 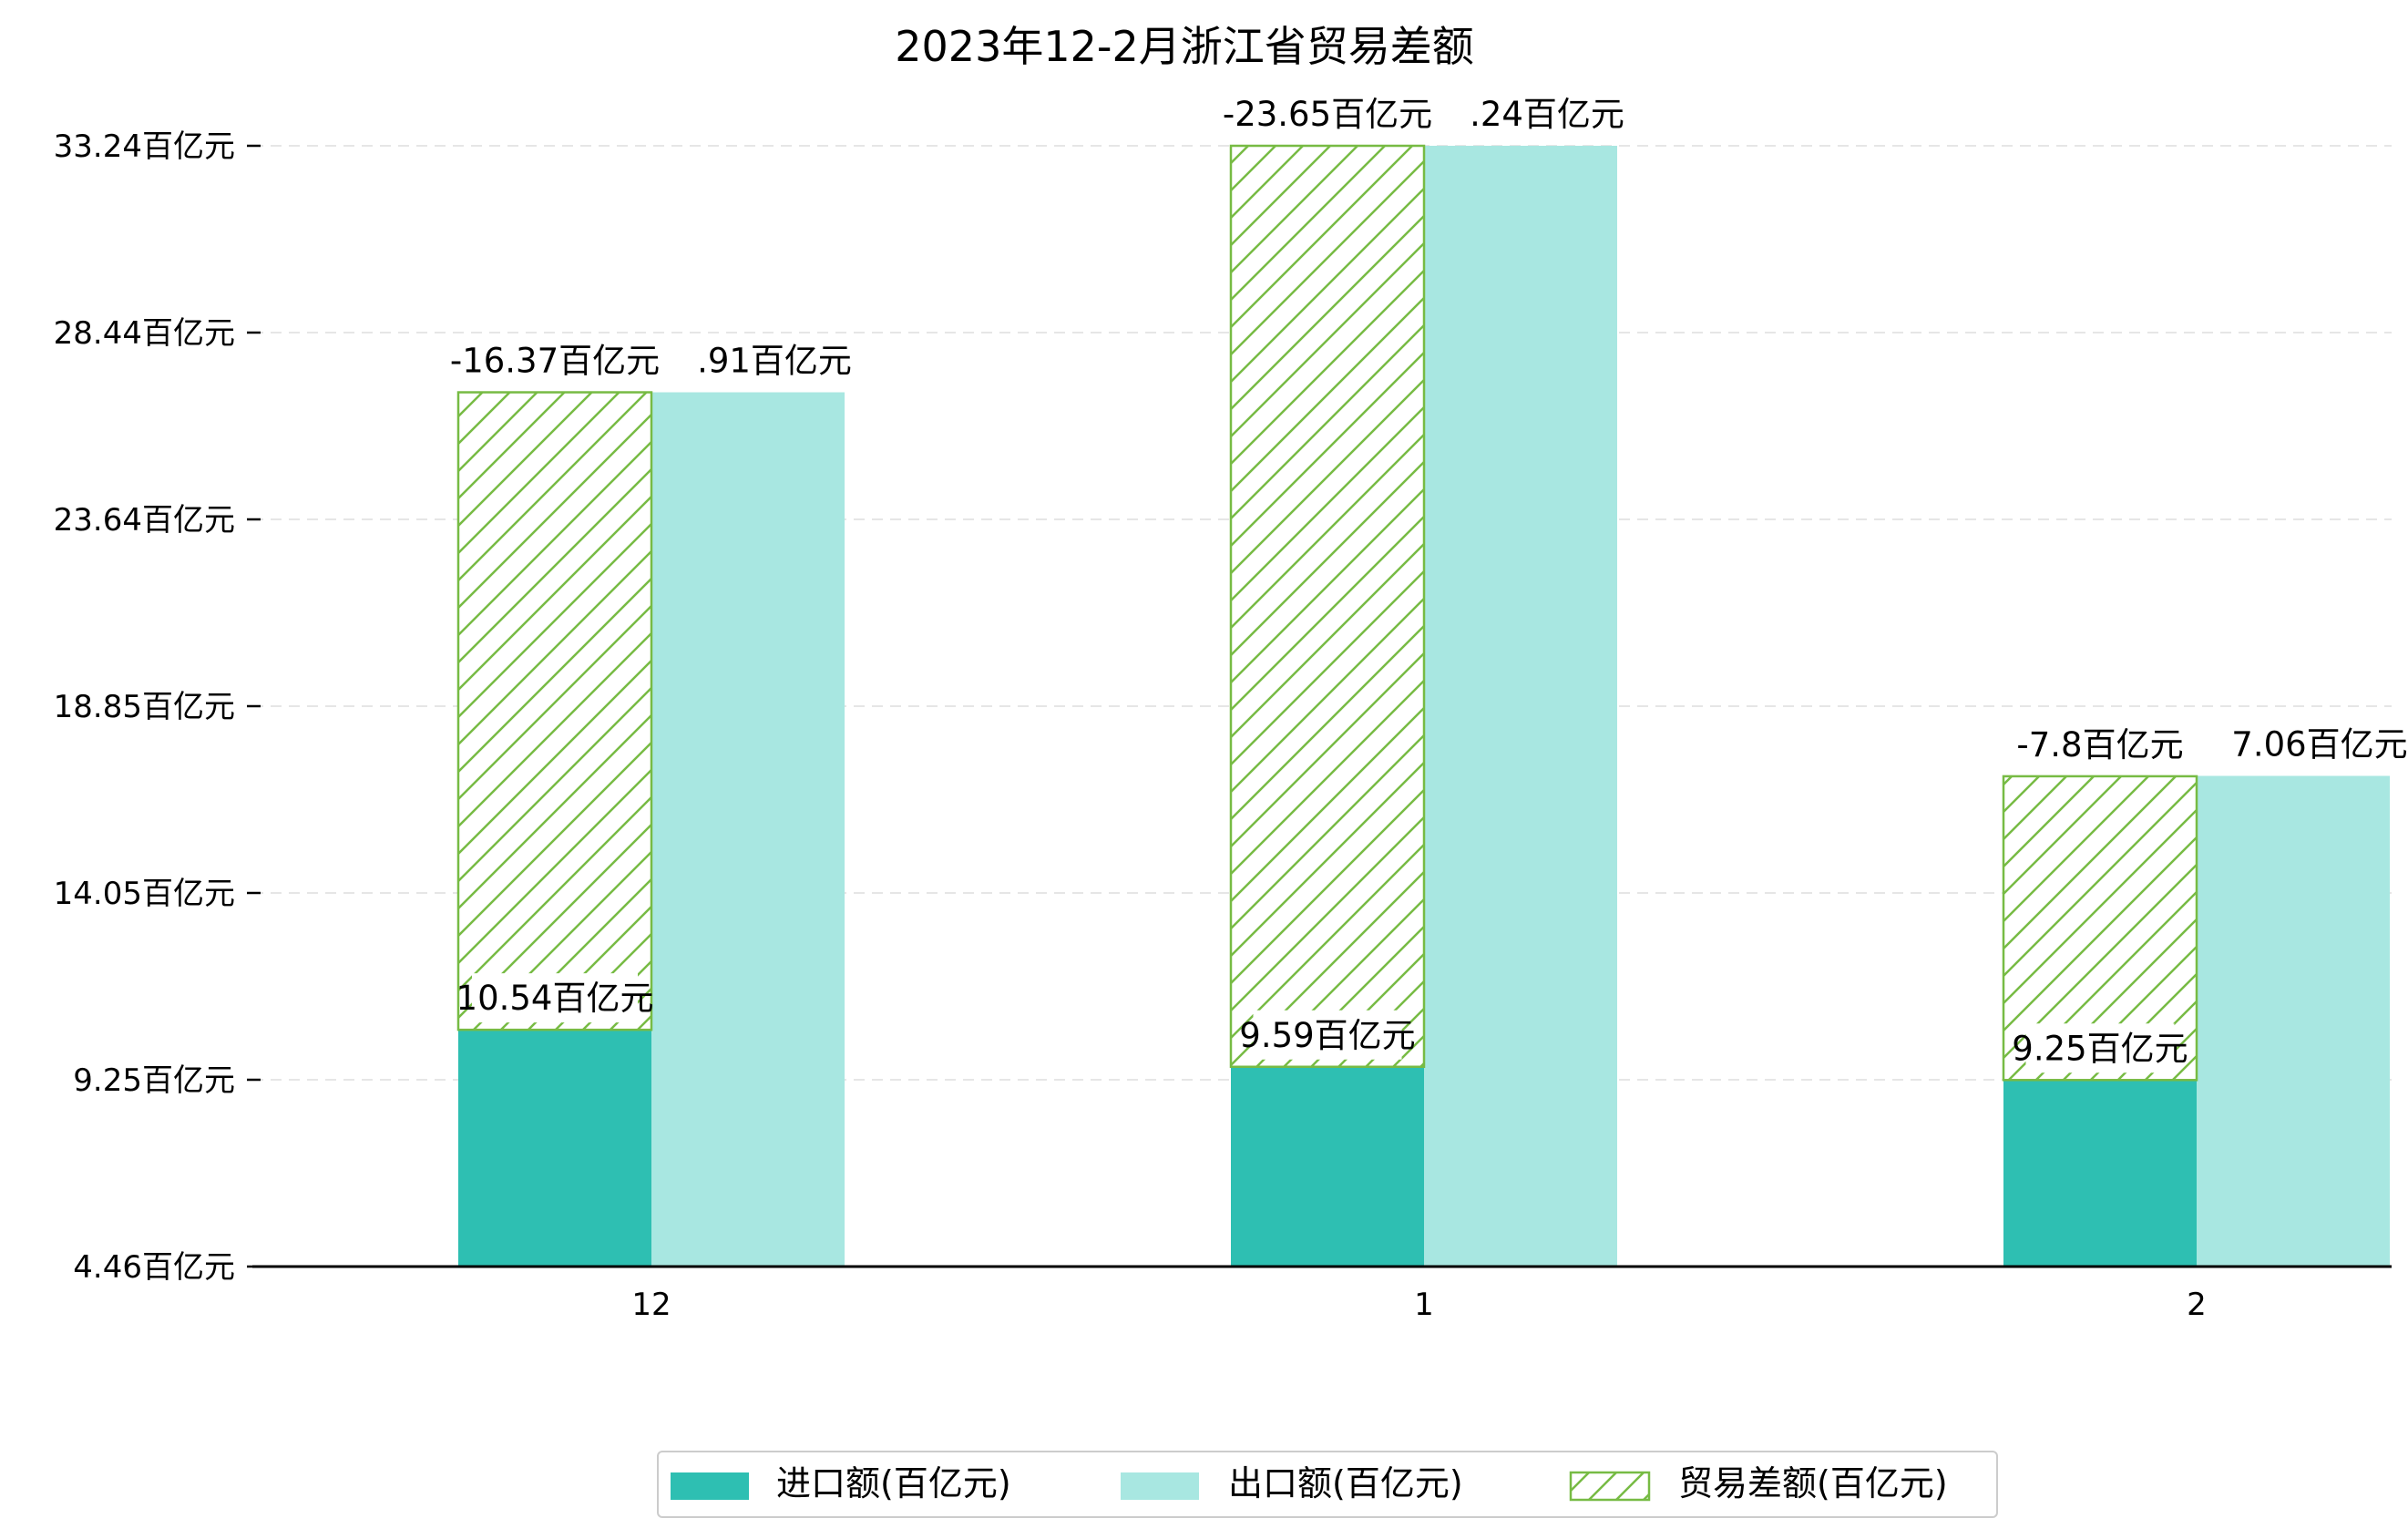 I want to click on legend-swatch-export, so click(x=1160, y=1486).